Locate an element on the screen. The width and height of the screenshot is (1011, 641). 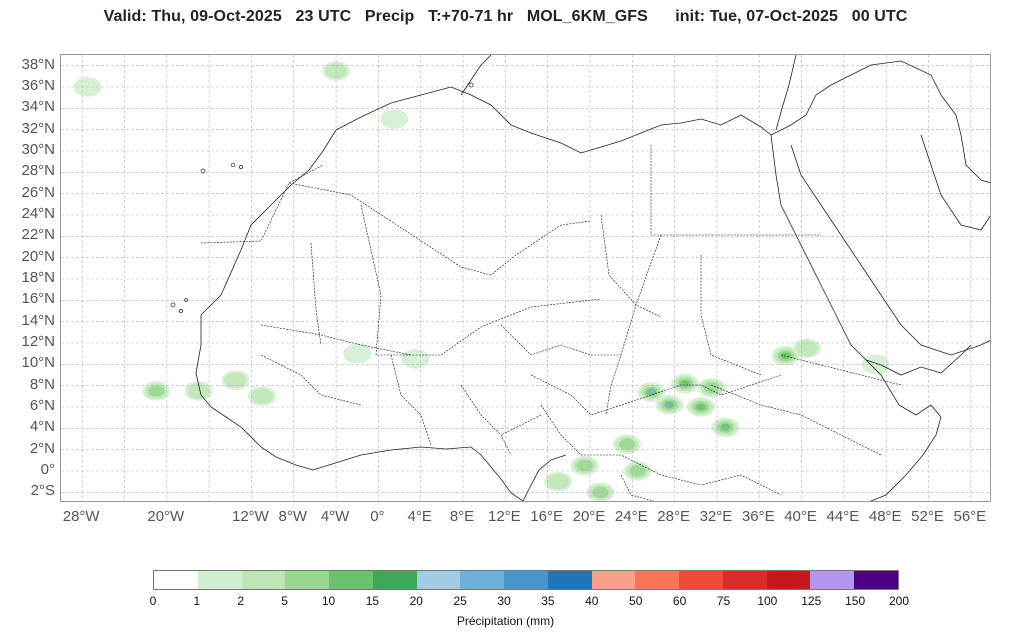
colorbar-tick: 60 is located at coordinates (679, 601).